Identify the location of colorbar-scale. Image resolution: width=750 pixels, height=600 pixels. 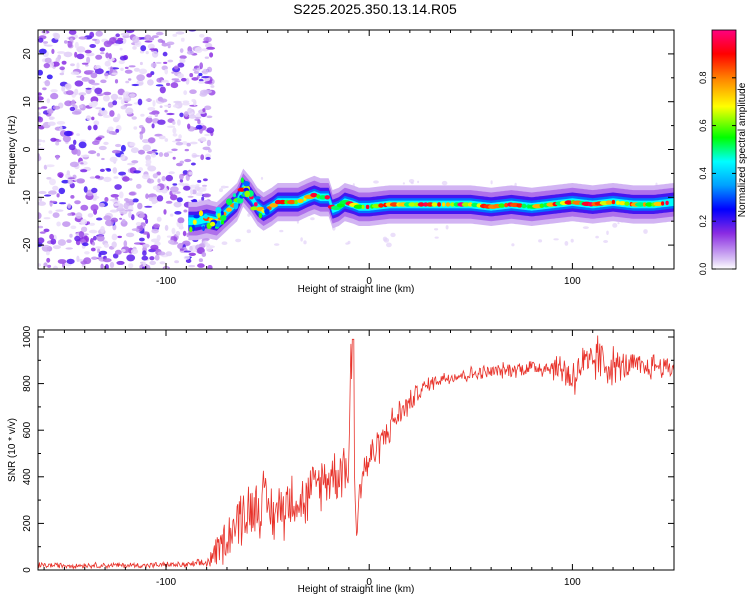
(724, 149).